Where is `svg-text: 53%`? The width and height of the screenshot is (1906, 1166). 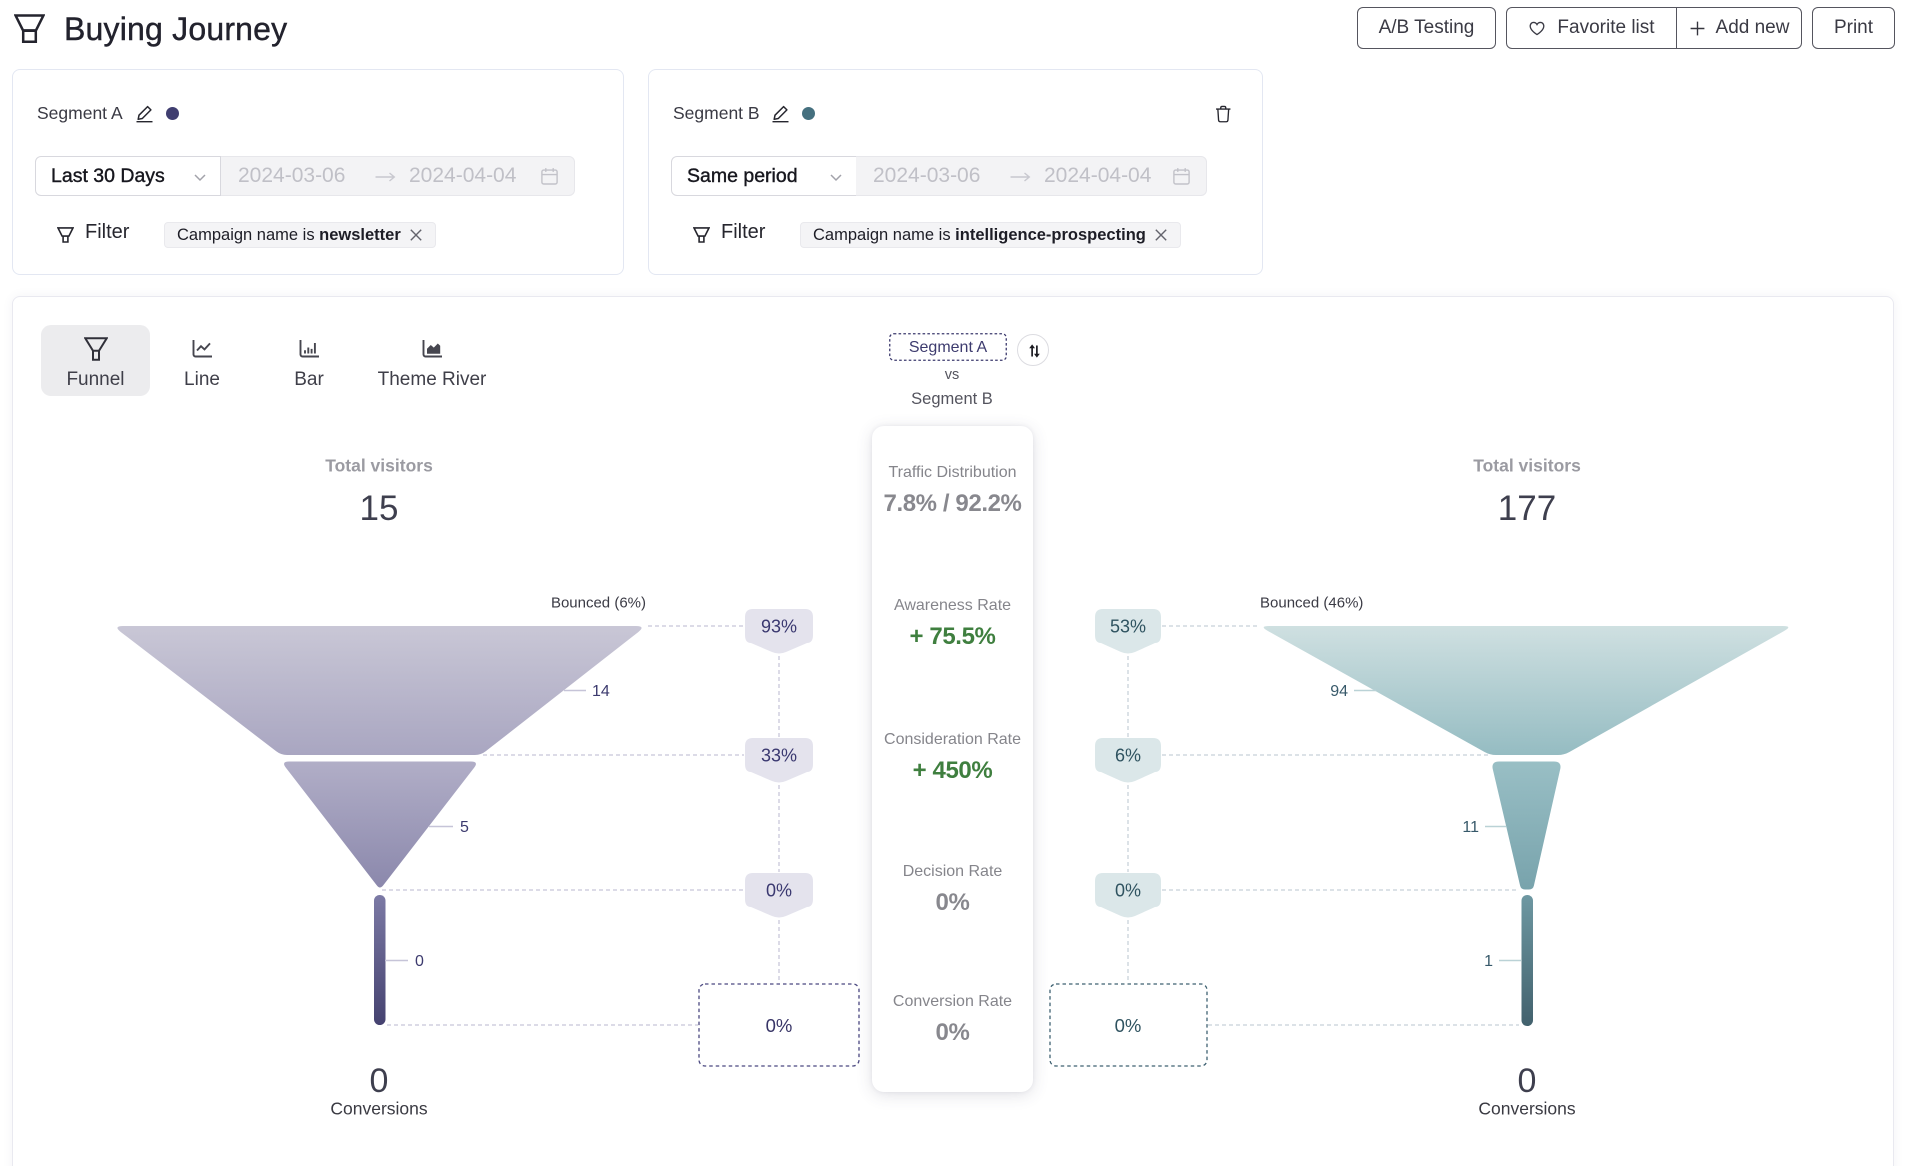 svg-text: 53% is located at coordinates (1128, 627).